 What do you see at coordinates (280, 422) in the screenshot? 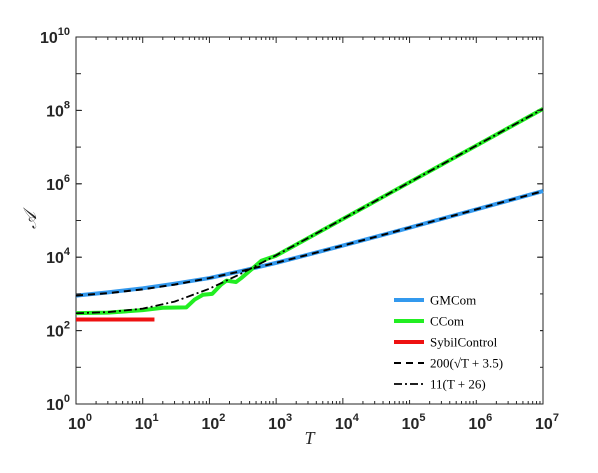
I see `x-tick-label: 10³` at bounding box center [280, 422].